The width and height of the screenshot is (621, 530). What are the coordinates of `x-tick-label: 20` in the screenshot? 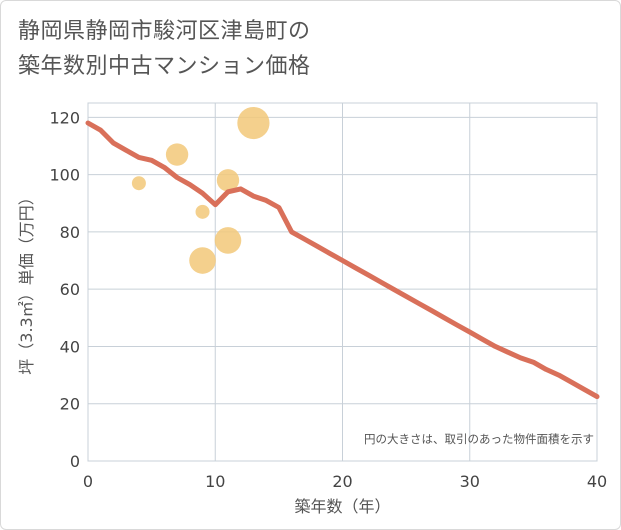 It's located at (342, 481).